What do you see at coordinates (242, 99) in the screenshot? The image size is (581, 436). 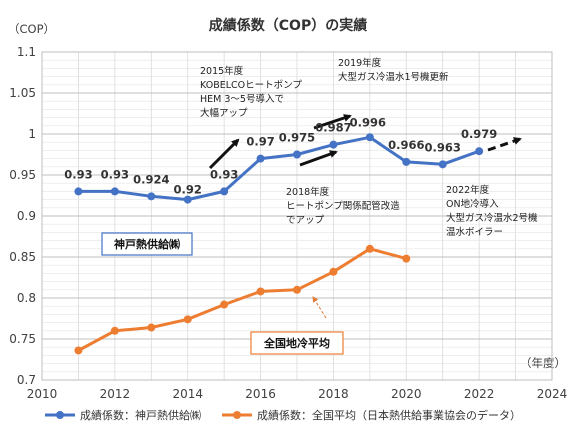 I see `annotation-2015-line3: HEM 3～5号導入で` at bounding box center [242, 99].